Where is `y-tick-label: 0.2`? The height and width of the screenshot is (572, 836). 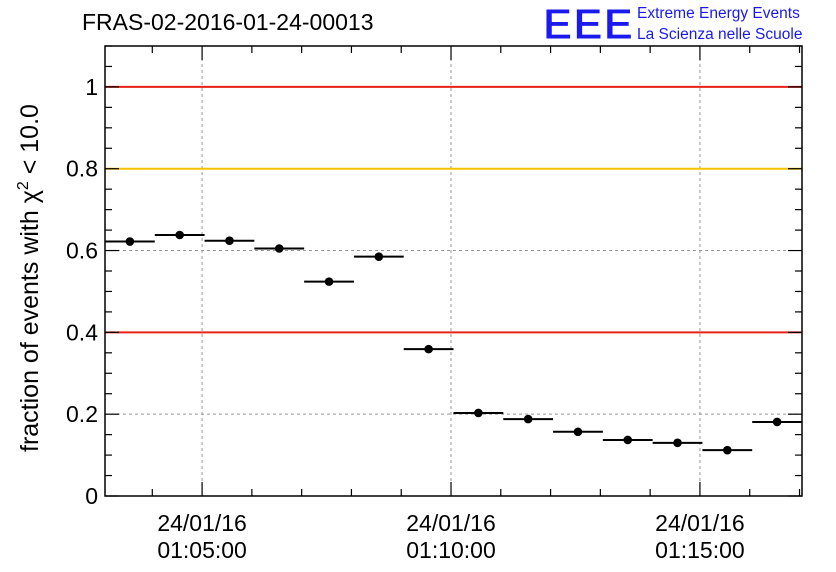 y-tick-label: 0.2 is located at coordinates (82, 414).